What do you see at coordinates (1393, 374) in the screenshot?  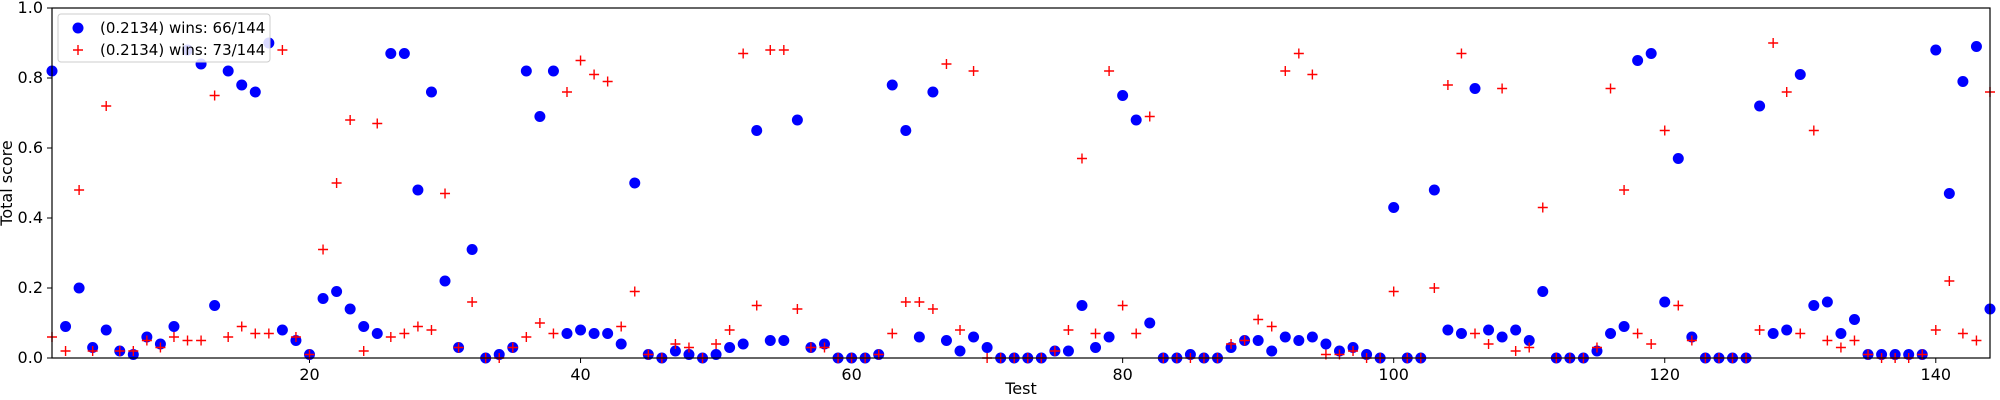 I see `x-tick-label: 100` at bounding box center [1393, 374].